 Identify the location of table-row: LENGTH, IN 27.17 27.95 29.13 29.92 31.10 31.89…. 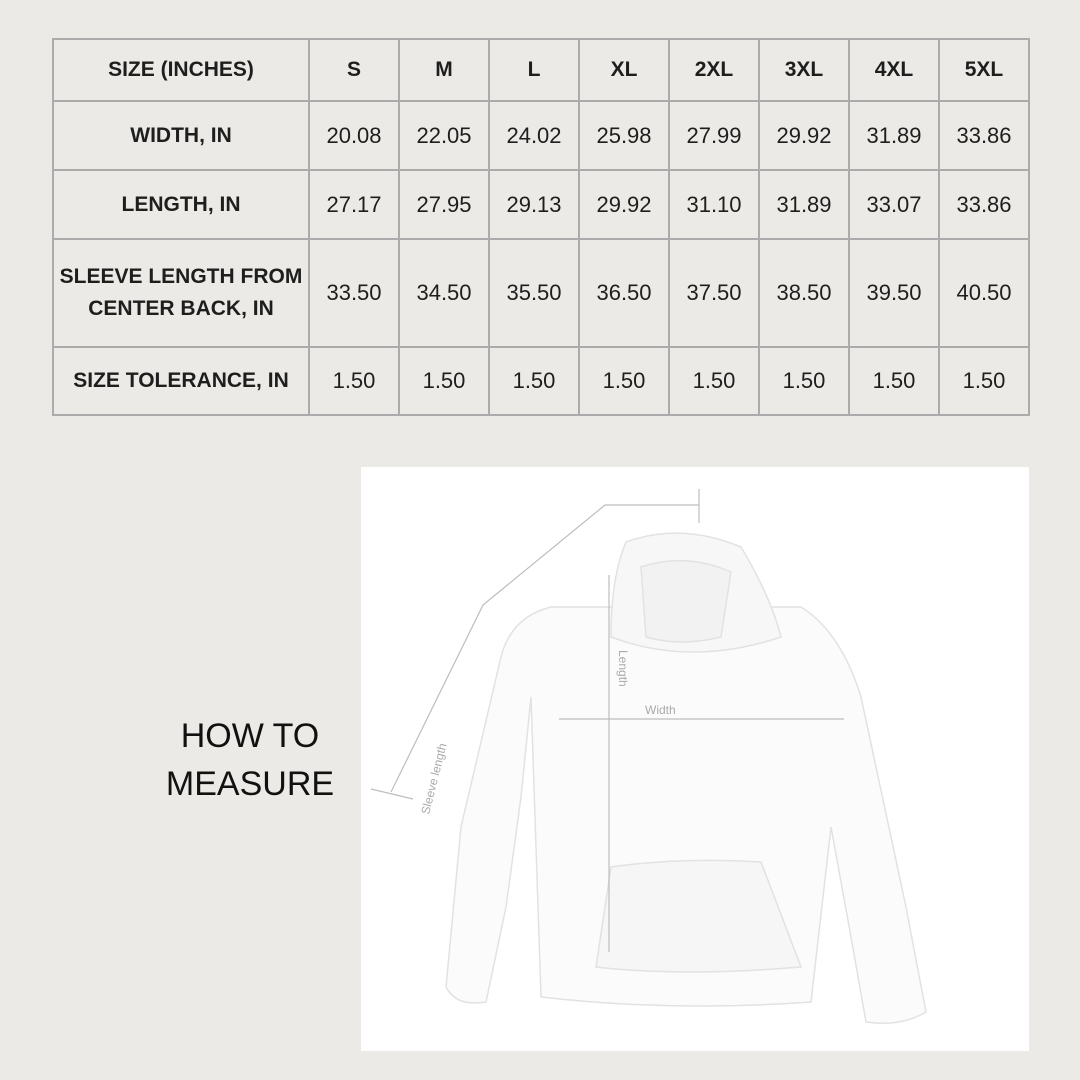
(541, 204).